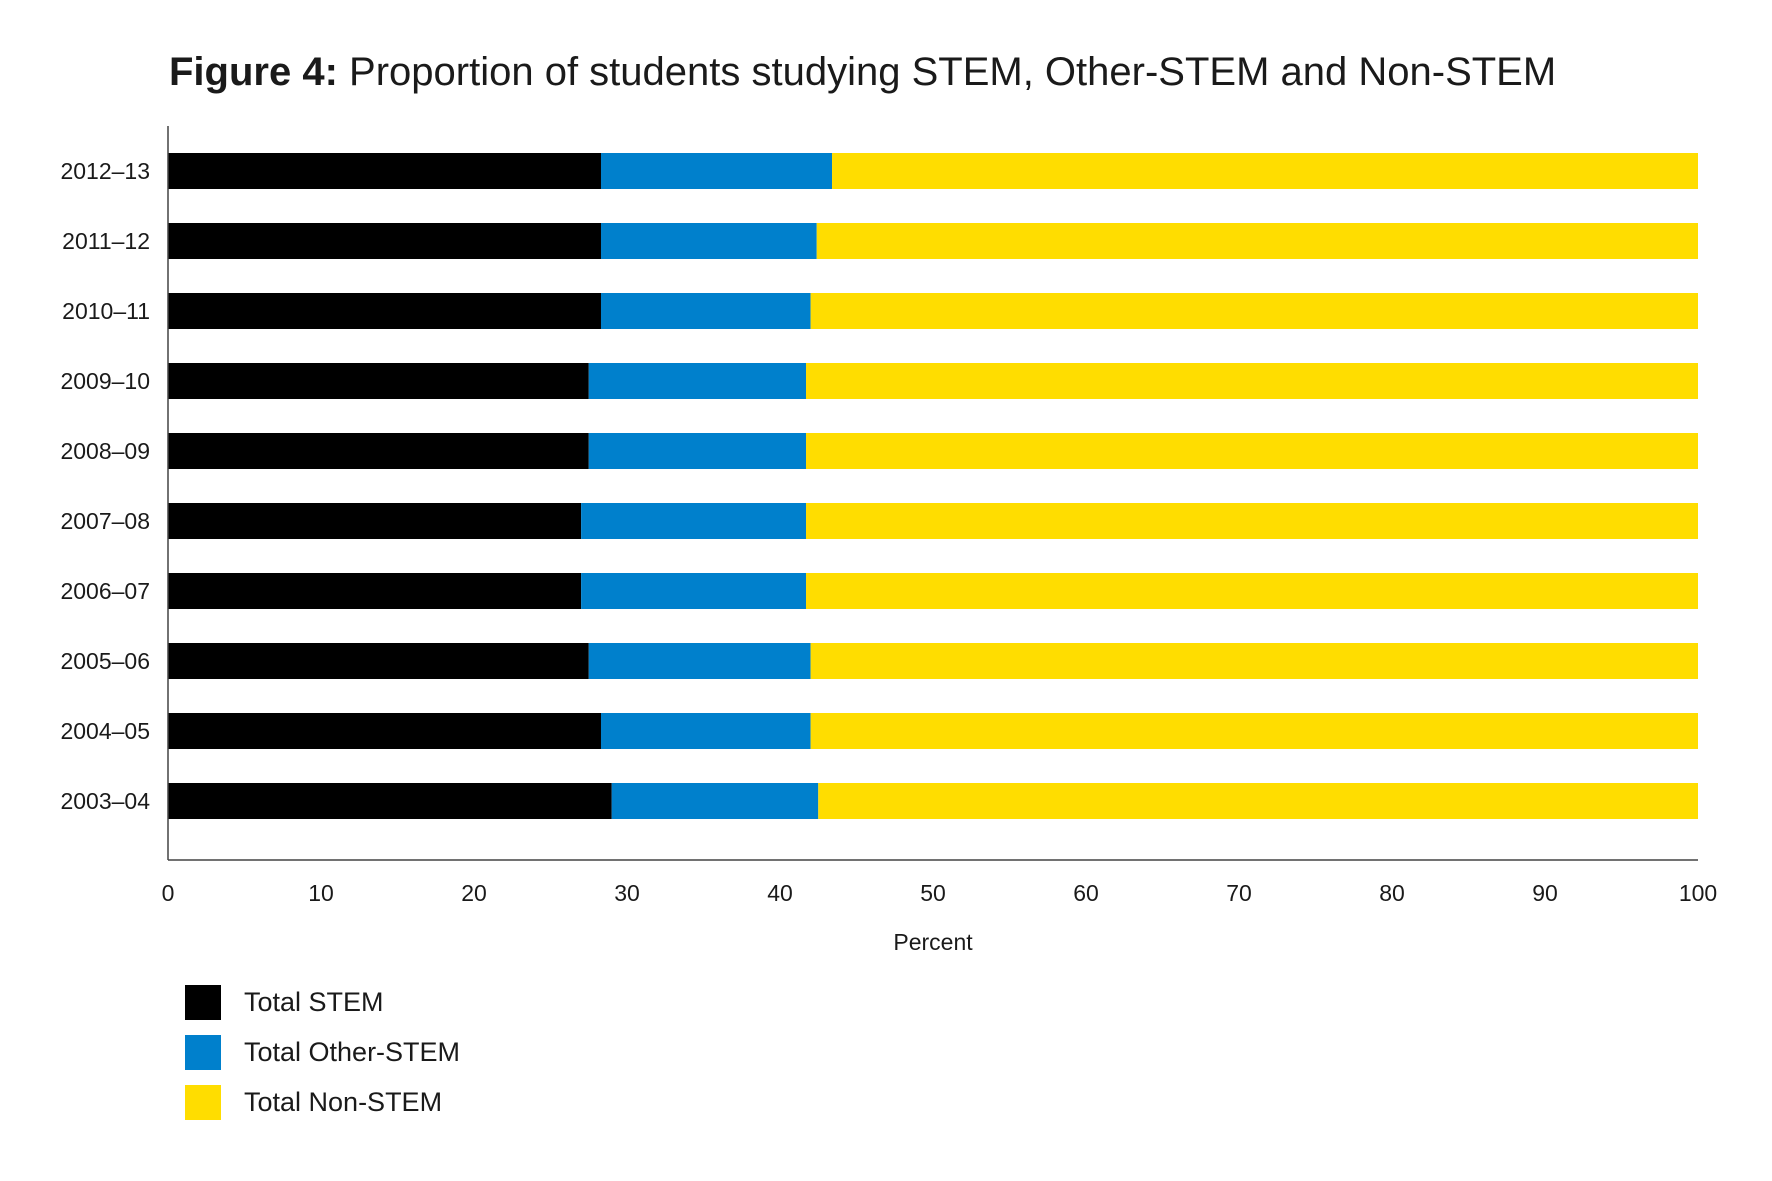 Image resolution: width=1772 pixels, height=1181 pixels. Describe the element at coordinates (314, 1002) in the screenshot. I see `legend-label: Total STEM` at that location.